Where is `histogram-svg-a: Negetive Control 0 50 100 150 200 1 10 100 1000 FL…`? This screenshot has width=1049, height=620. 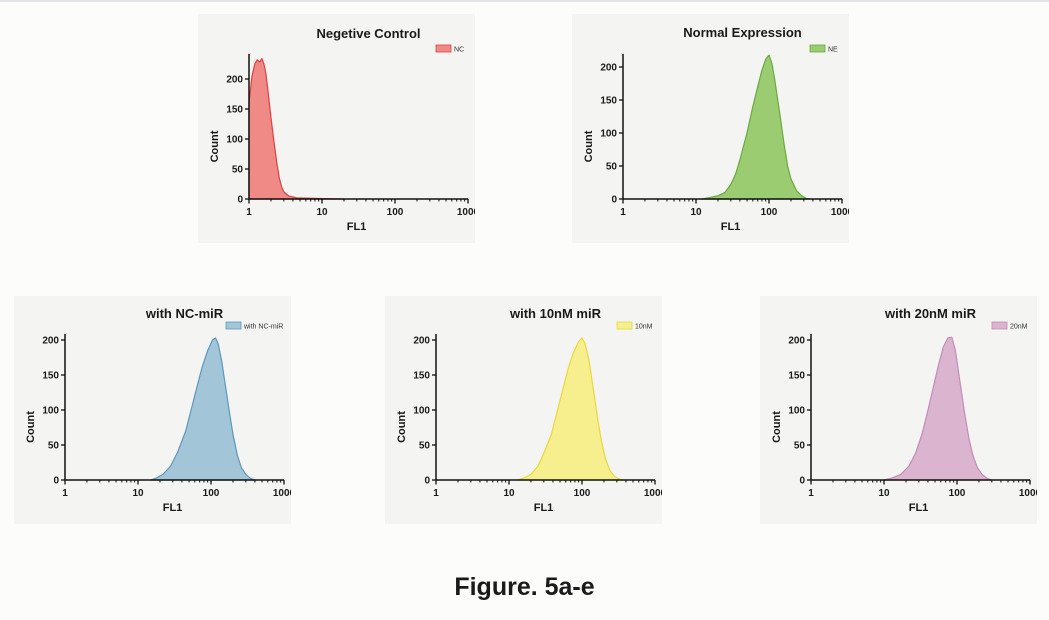
histogram-svg-a: Negetive Control 0 50 100 150 200 1 10 100 1000 FL… is located at coordinates (342, 129).